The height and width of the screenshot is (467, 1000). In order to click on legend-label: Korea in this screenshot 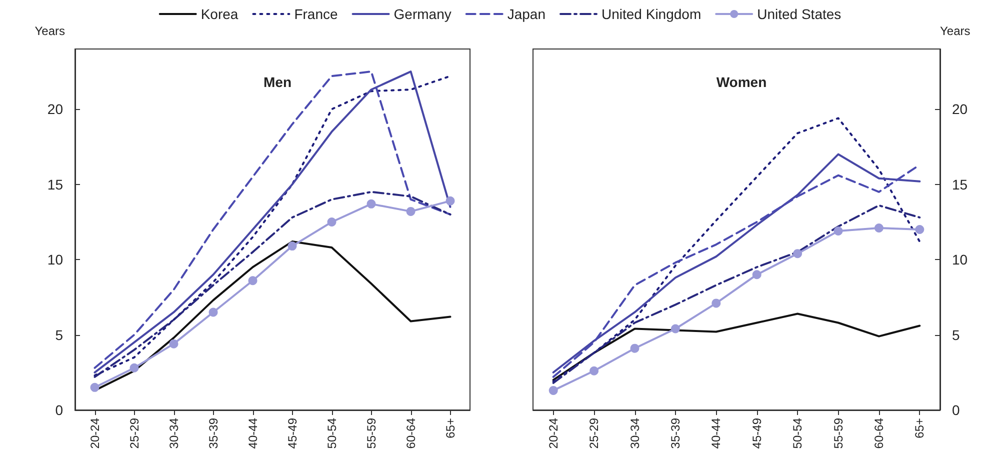, I will do `click(219, 14)`.